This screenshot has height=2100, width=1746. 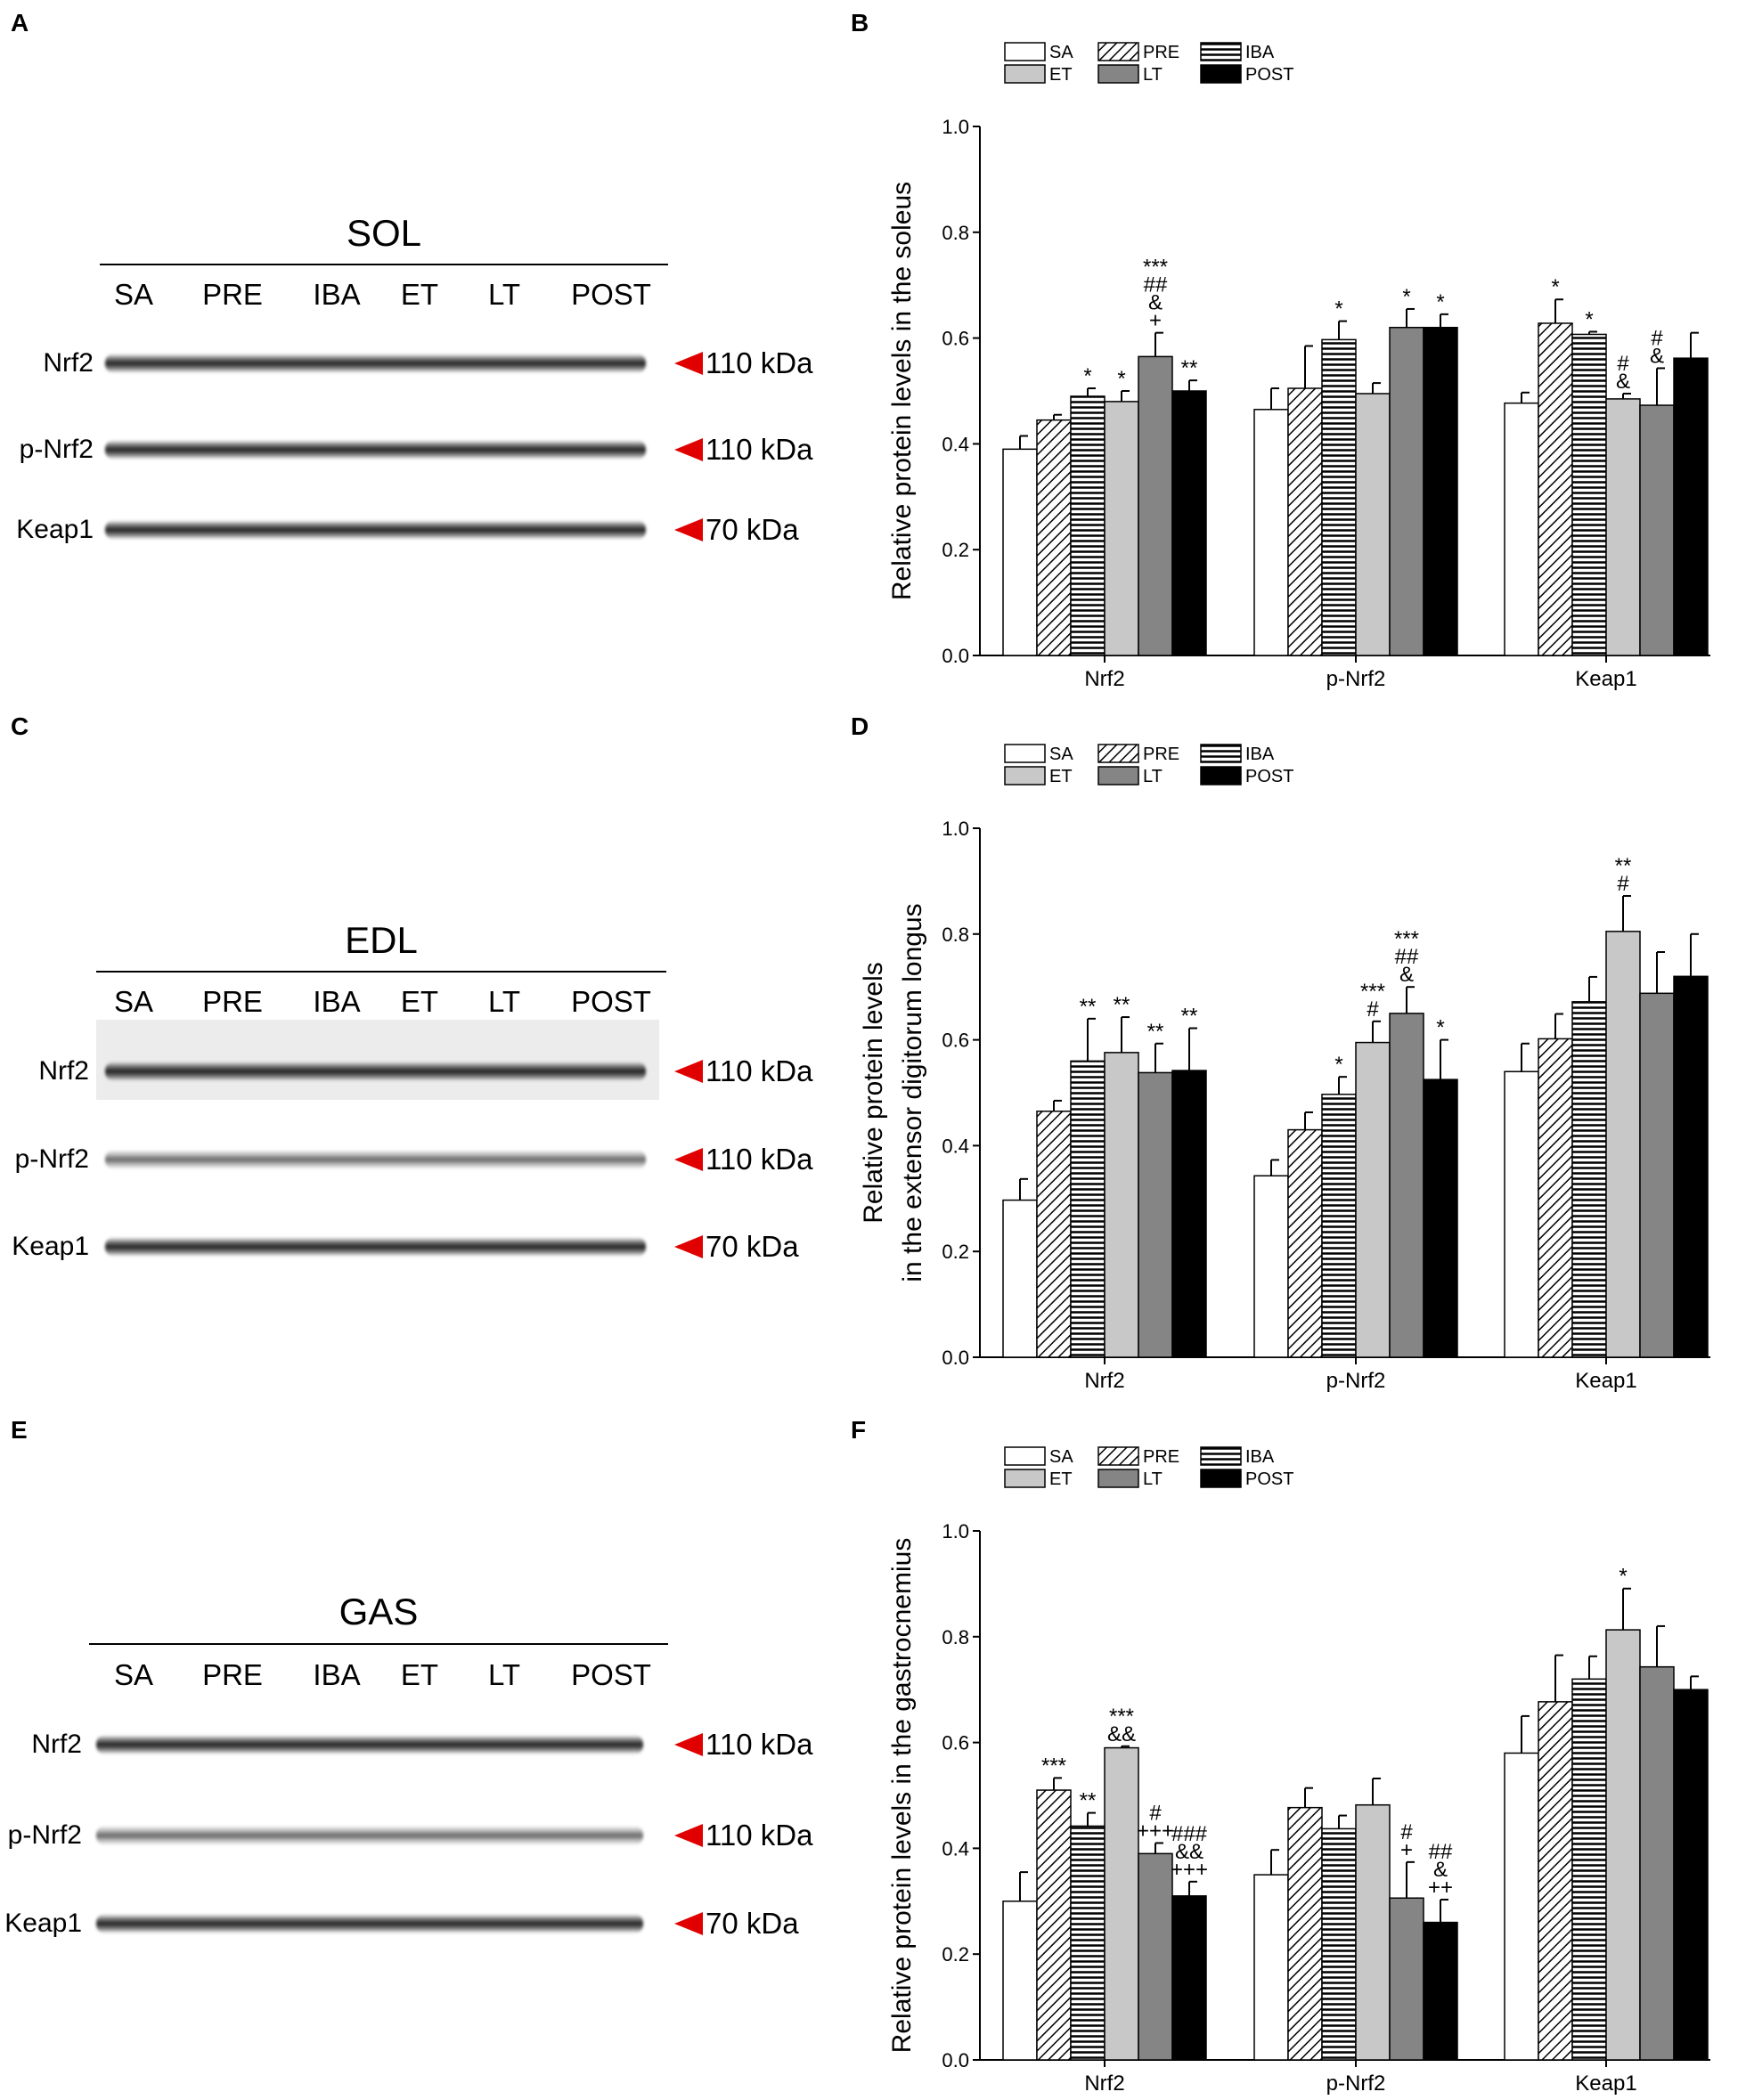 I want to click on bar-pre-keap1, so click(x=1555, y=1198).